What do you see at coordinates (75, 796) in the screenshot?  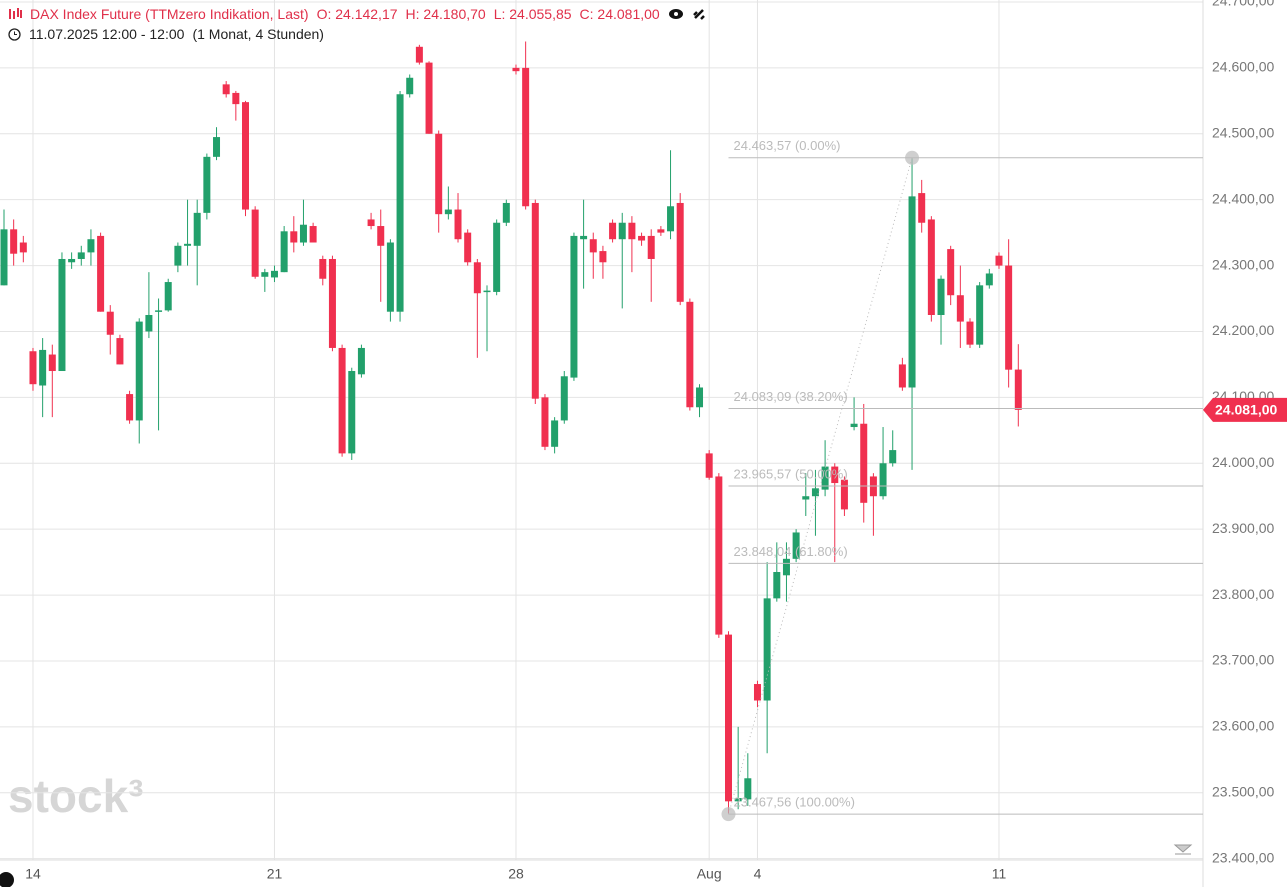 I see `watermark: stock³` at bounding box center [75, 796].